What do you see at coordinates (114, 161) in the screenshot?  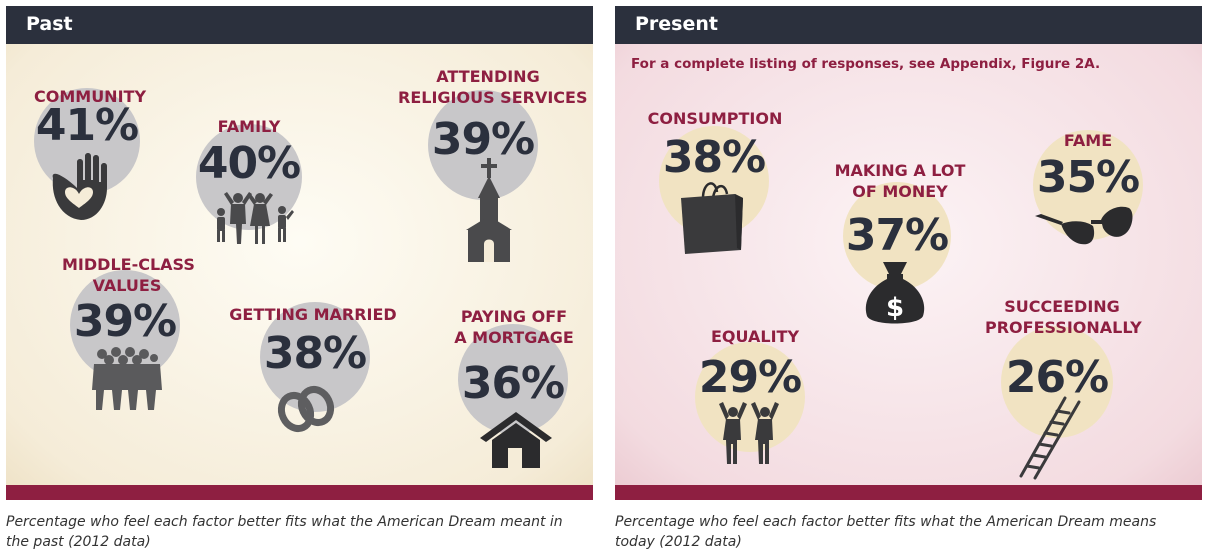 I see `factor-community: COMMUNITY 41%` at bounding box center [114, 161].